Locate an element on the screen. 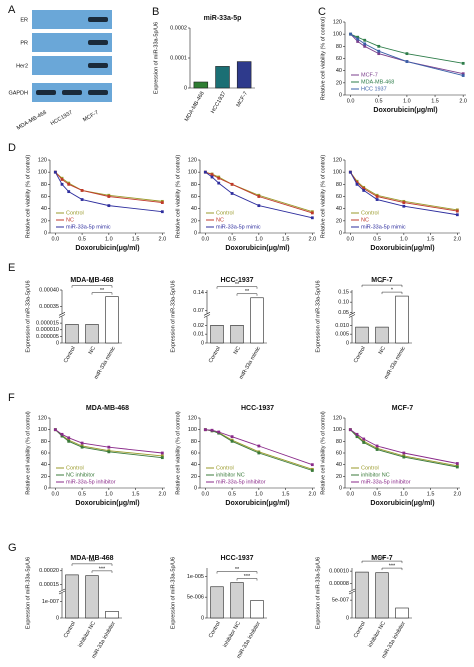  y-tick-label: 0.05 is located at coordinates (343, 313).